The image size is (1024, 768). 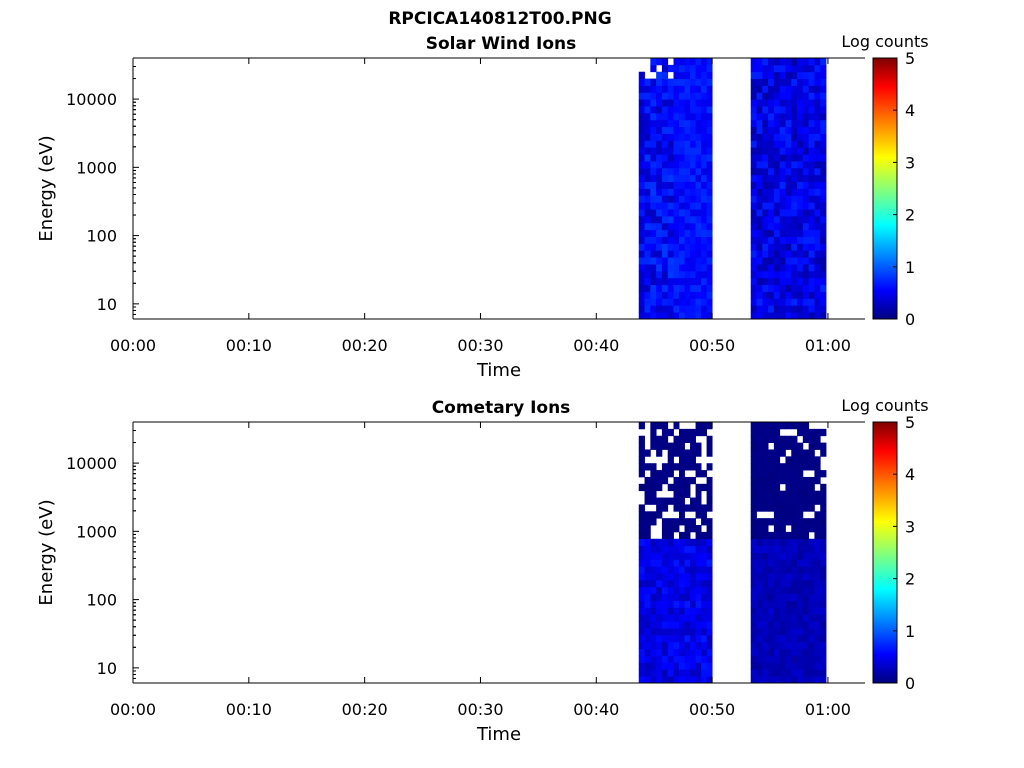 I want to click on x-tick-label: 01:00, so click(x=828, y=345).